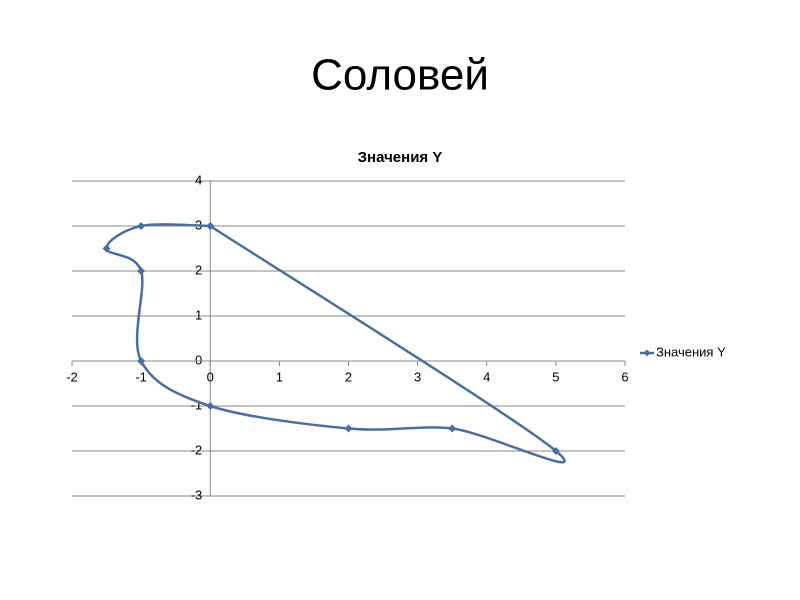 The width and height of the screenshot is (800, 600). Describe the element at coordinates (72, 376) in the screenshot. I see `x-tick-label: -2` at that location.